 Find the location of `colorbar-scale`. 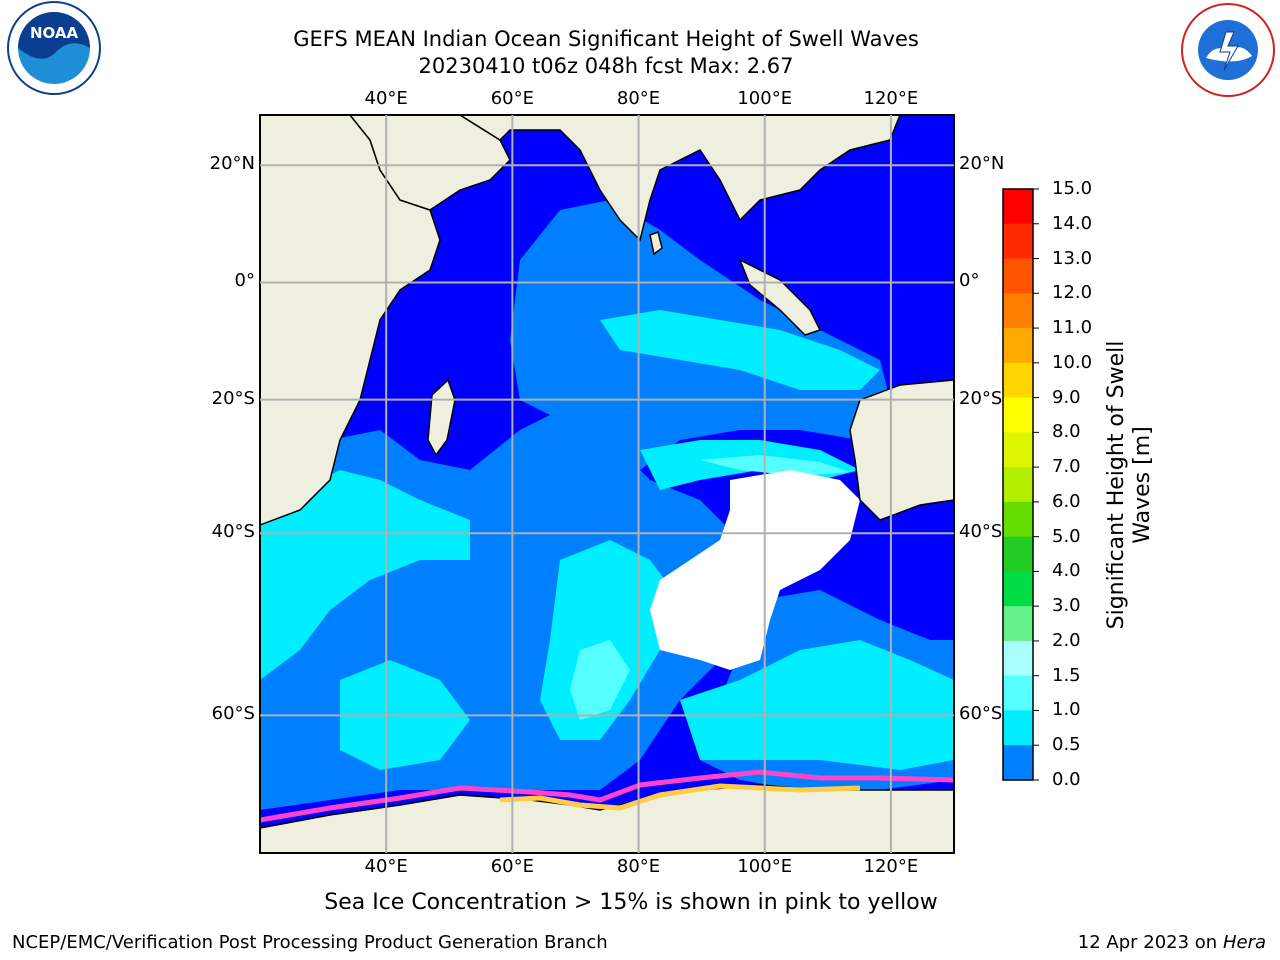

colorbar-scale is located at coordinates (1020, 484).